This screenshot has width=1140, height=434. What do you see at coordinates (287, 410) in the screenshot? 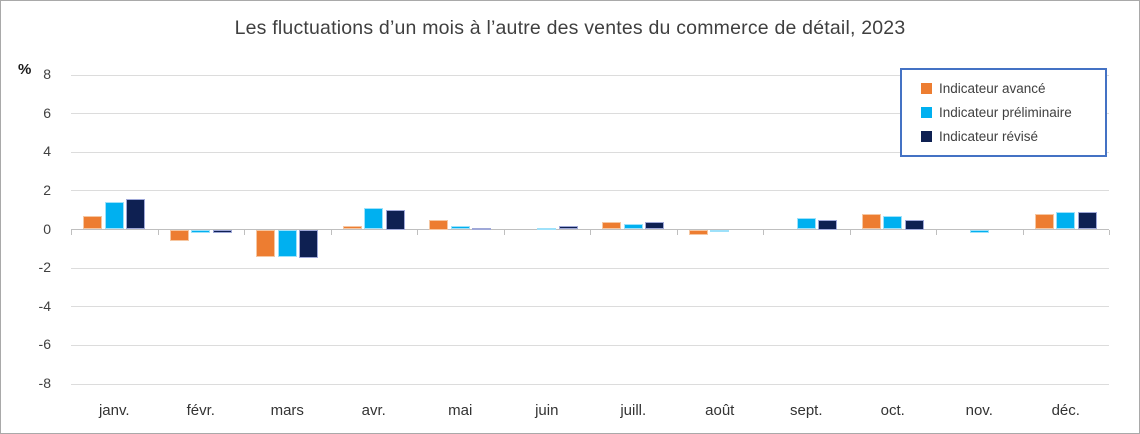
I see `x-axis-month-label: mars` at bounding box center [287, 410].